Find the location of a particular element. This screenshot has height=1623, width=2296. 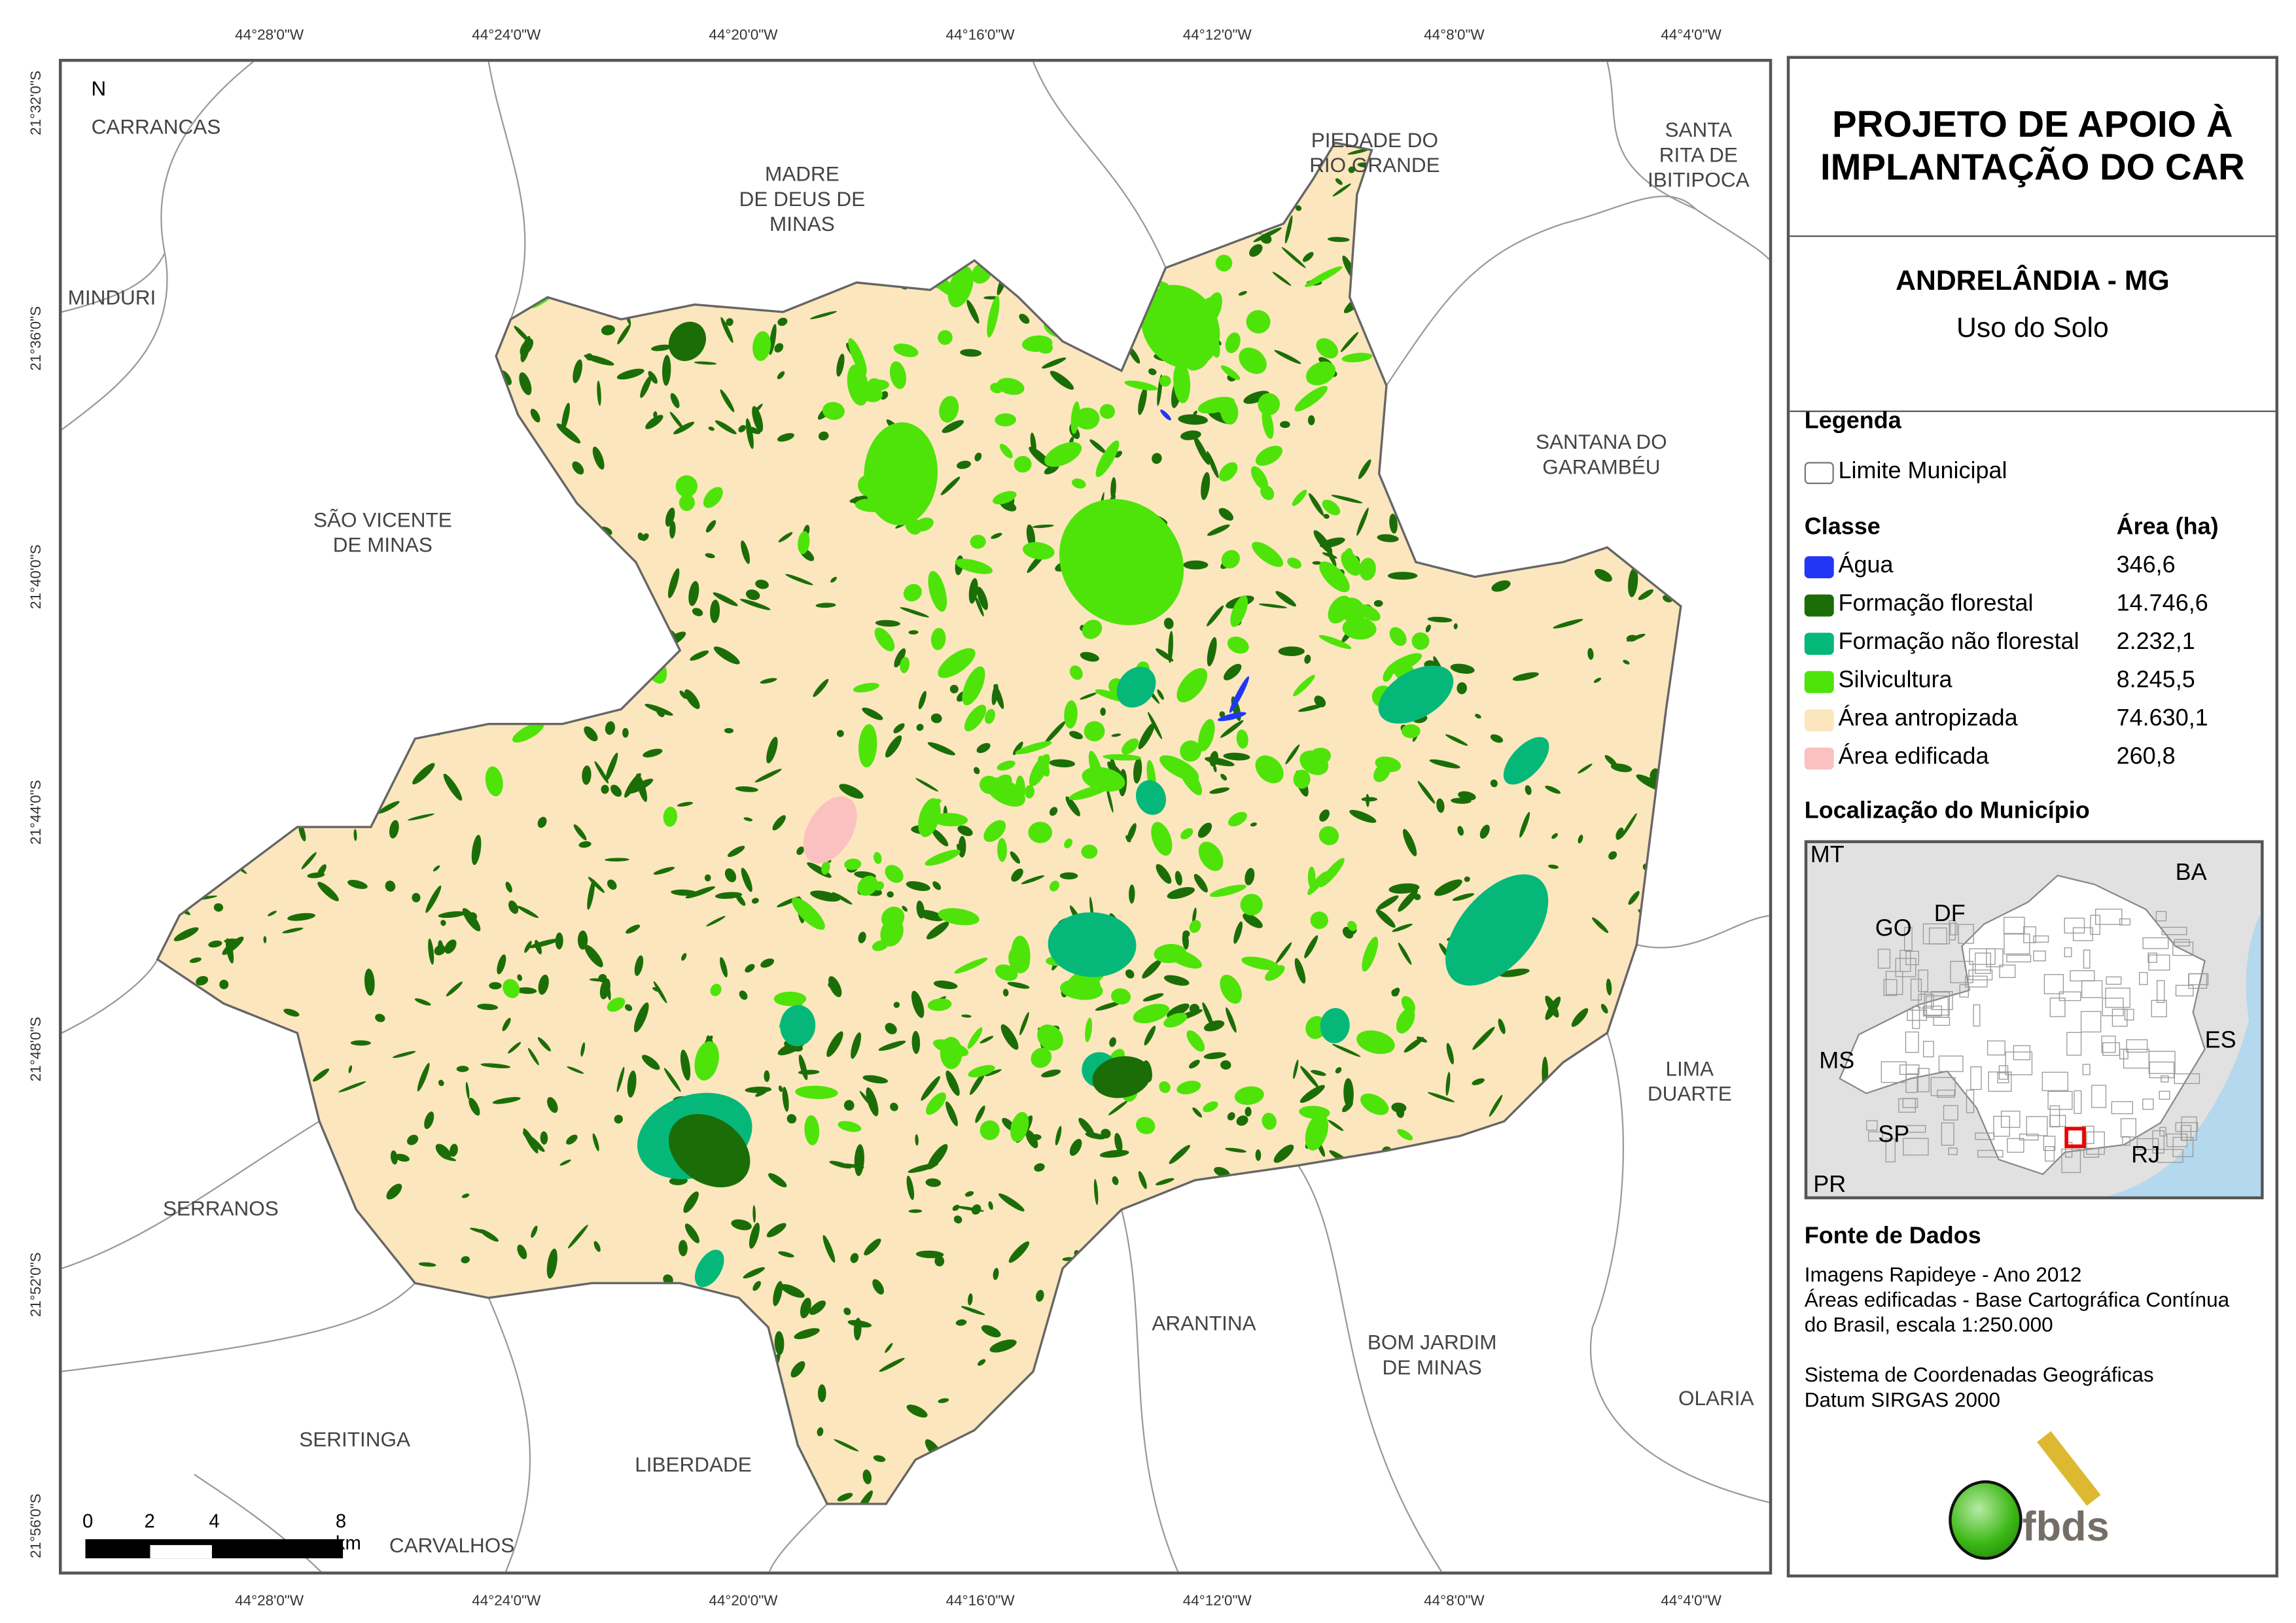

neighbor-municipality-label: ARANTINA is located at coordinates (1204, 1323).